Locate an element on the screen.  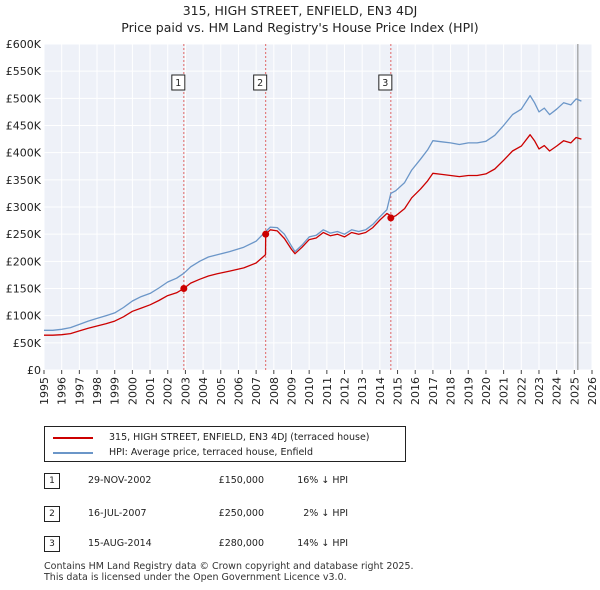
x-tick-label: 1998 is located at coordinates (97, 391).